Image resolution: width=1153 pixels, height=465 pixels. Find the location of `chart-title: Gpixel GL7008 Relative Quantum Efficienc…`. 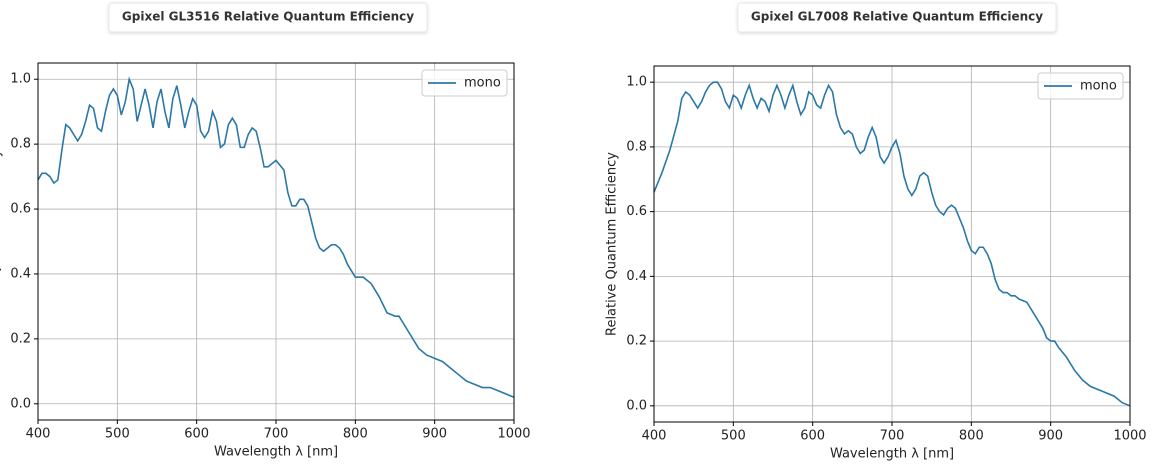

chart-title: Gpixel GL7008 Relative Quantum Efficienc… is located at coordinates (897, 17).